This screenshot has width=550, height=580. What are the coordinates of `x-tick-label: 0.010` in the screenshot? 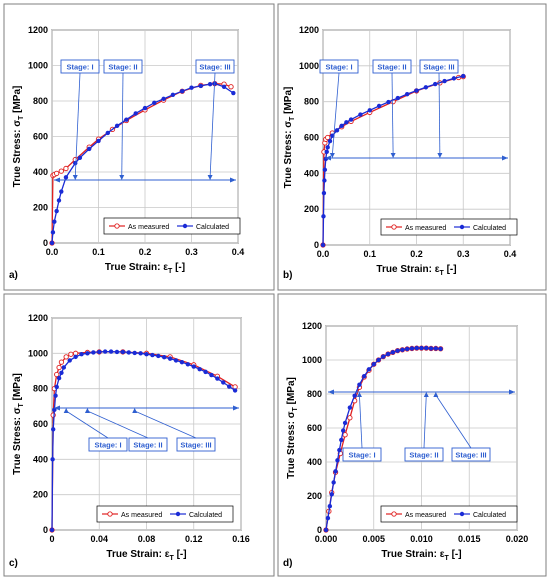 It's located at (421, 539).